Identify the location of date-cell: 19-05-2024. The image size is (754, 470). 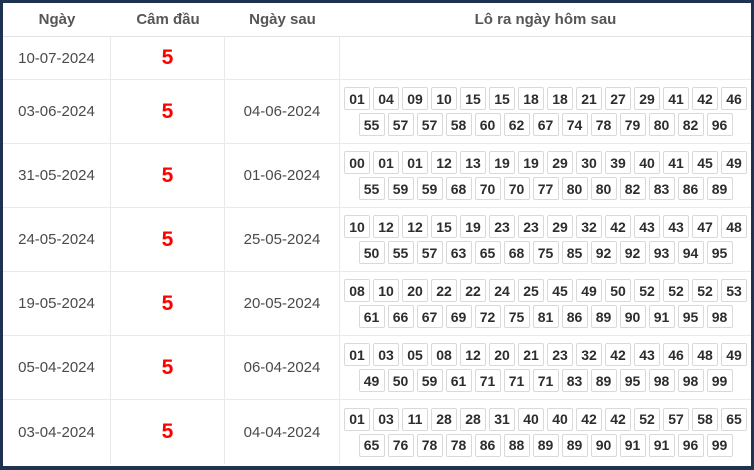
(57, 303).